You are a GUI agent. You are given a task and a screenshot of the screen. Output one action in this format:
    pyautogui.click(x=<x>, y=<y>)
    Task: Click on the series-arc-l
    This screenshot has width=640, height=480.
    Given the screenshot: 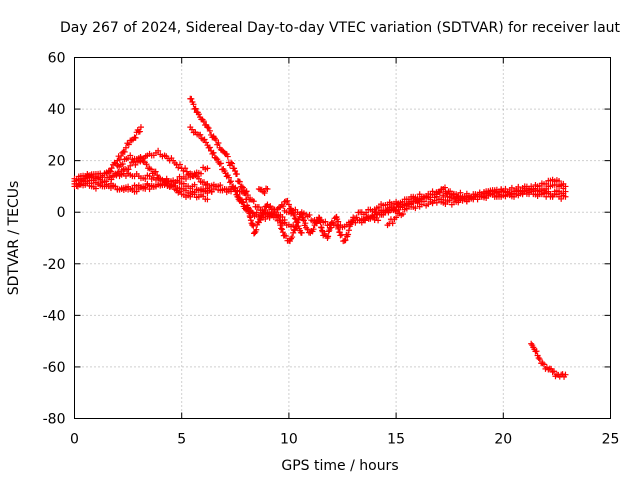 What is the action you would take?
    pyautogui.click(x=263, y=191)
    